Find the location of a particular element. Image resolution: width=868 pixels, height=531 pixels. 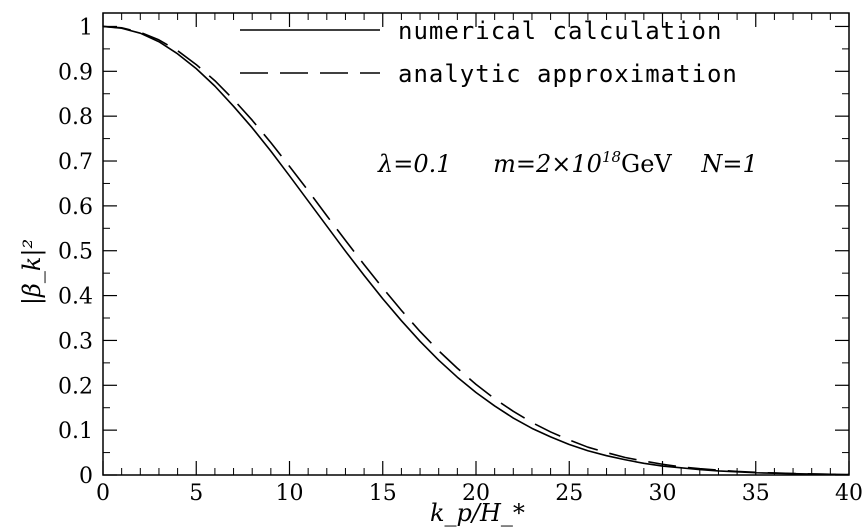

x-tick-label: 35 is located at coordinates (756, 493).